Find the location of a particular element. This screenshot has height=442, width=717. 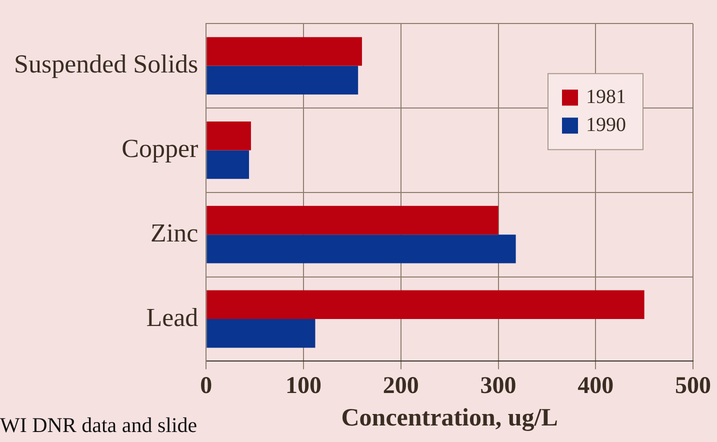

x-tick-label: 100 is located at coordinates (304, 385).